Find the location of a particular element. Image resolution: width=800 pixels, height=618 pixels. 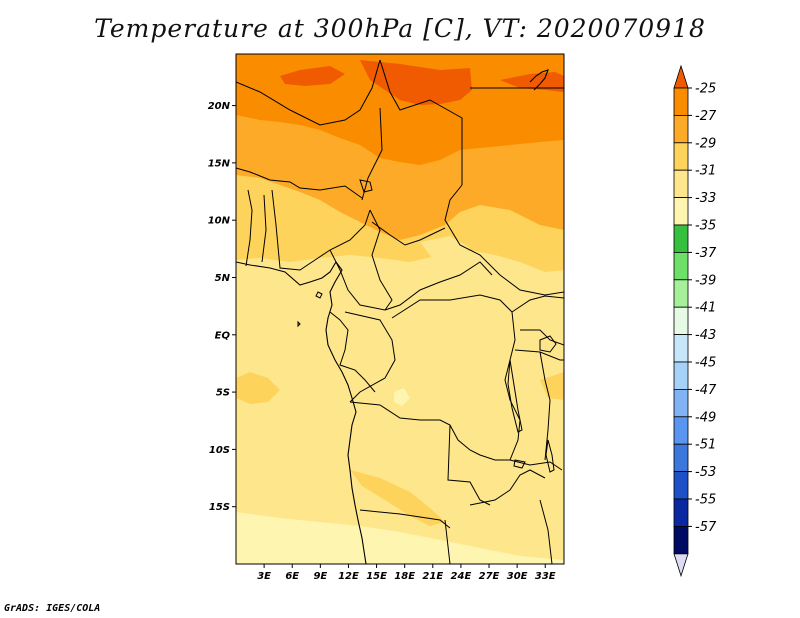

lat-tick-label: 15N is located at coordinates (219, 163).